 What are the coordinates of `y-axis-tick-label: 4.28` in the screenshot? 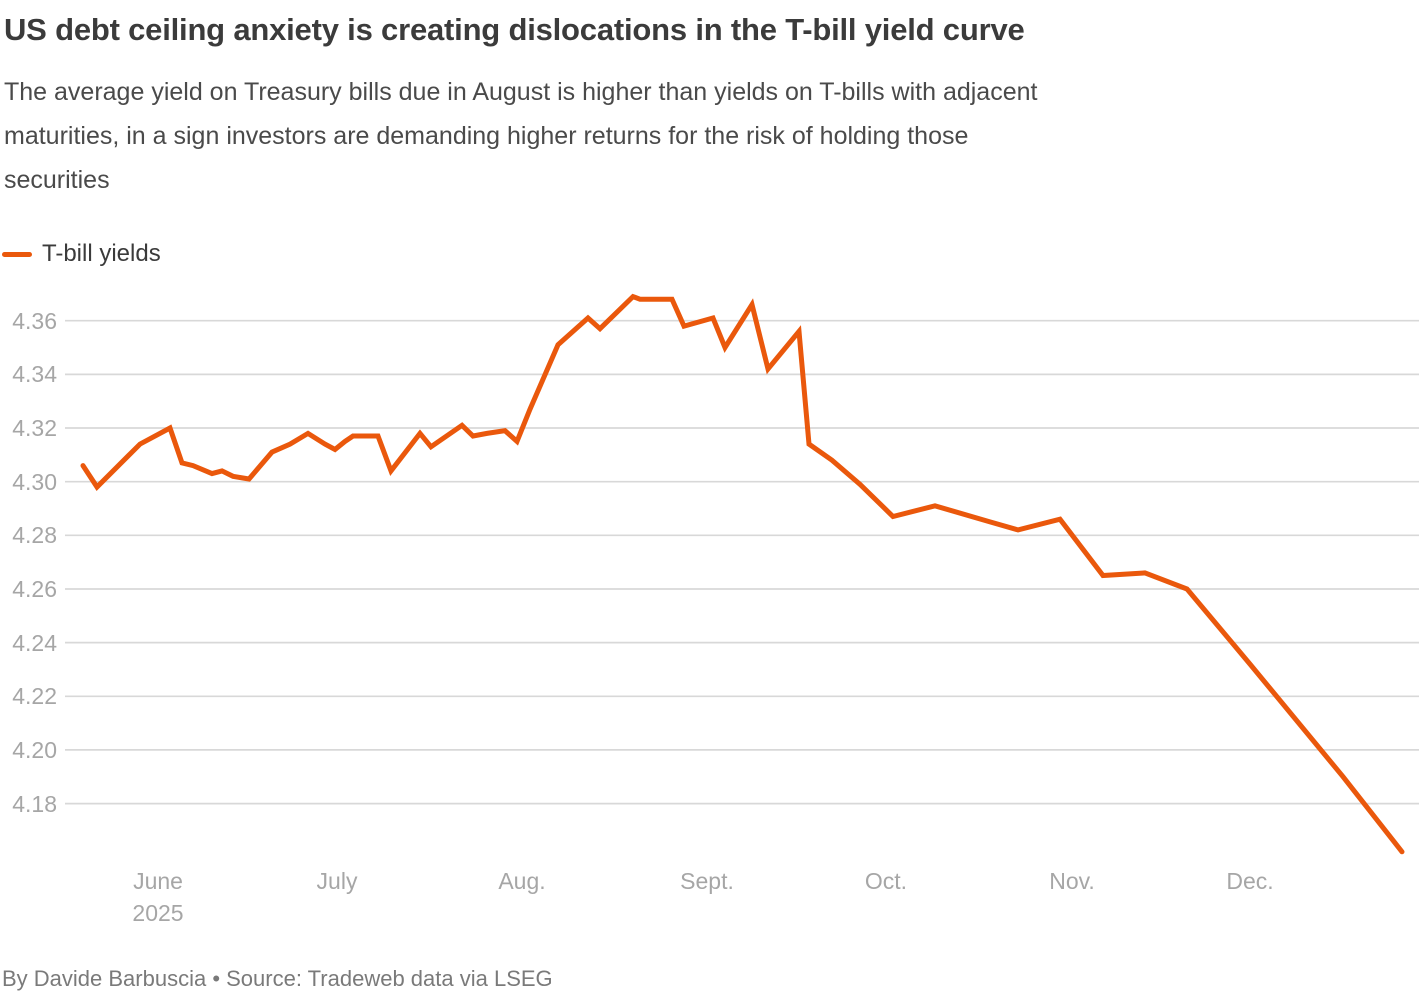 It's located at (34, 535).